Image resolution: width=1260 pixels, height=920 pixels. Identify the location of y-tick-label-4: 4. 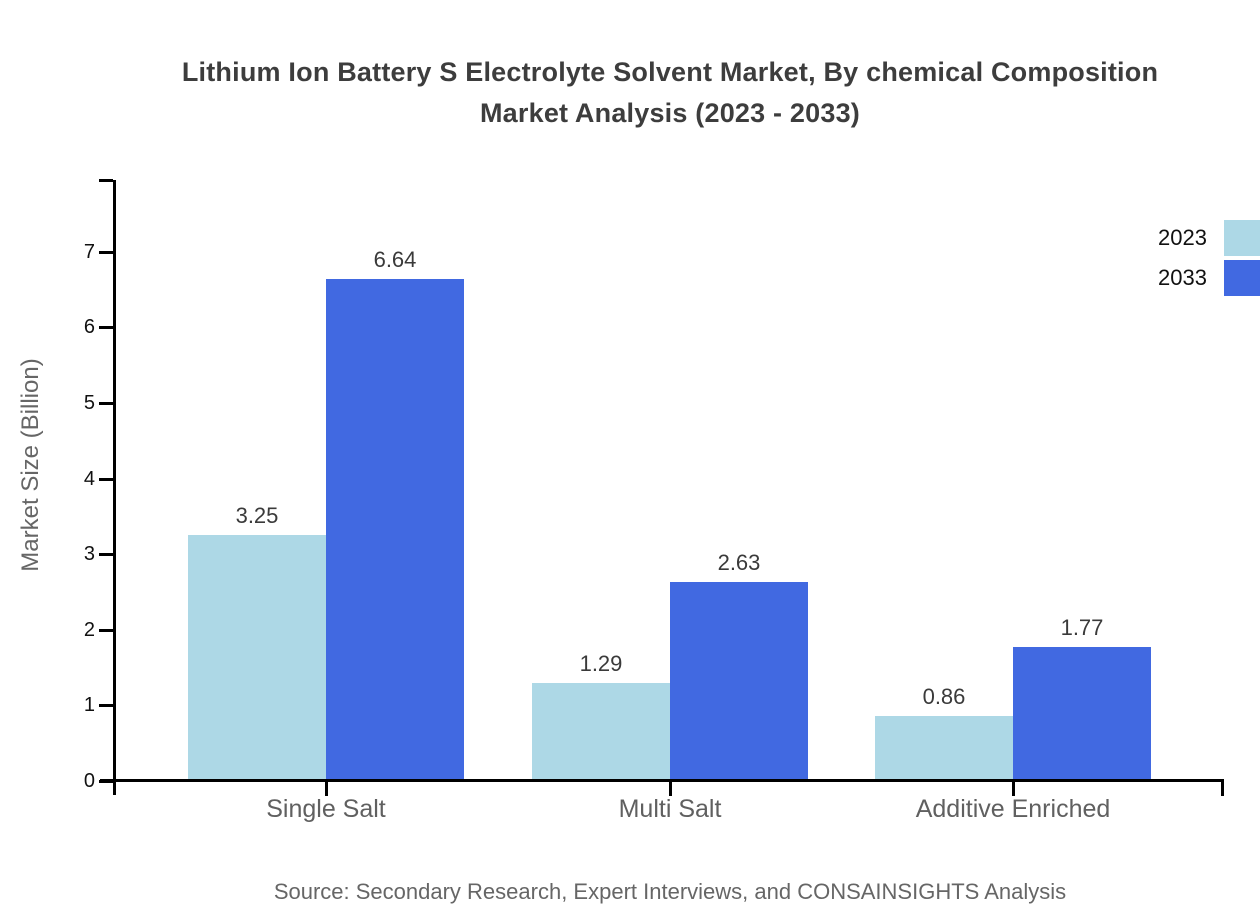
(89, 479).